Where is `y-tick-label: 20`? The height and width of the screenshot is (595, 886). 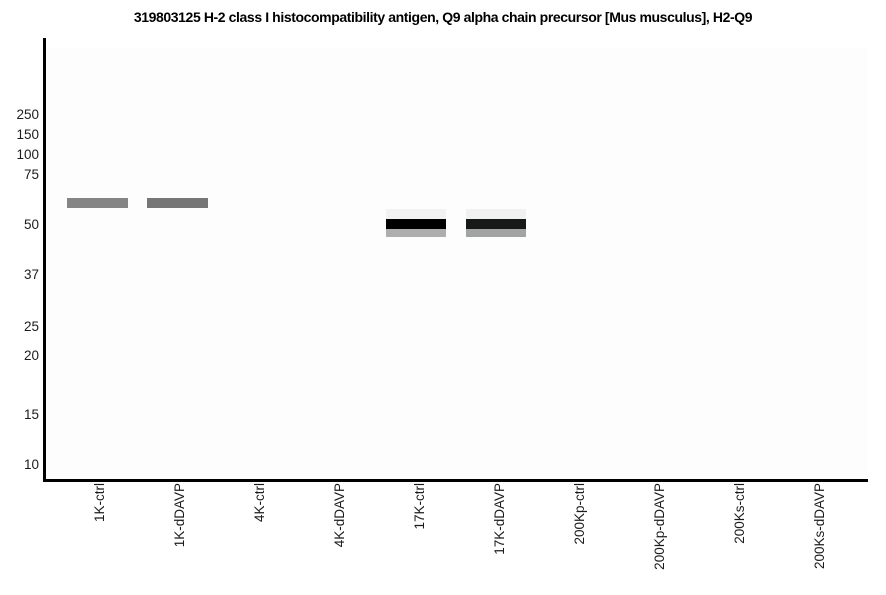
y-tick-label: 20 is located at coordinates (31, 355).